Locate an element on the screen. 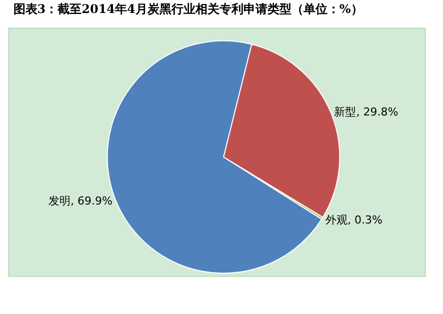 This screenshot has width=443, height=314. chart-title: 图表3：截至2014年4月炭黑行业相关专利申请类型（单位：%） is located at coordinates (188, 9).